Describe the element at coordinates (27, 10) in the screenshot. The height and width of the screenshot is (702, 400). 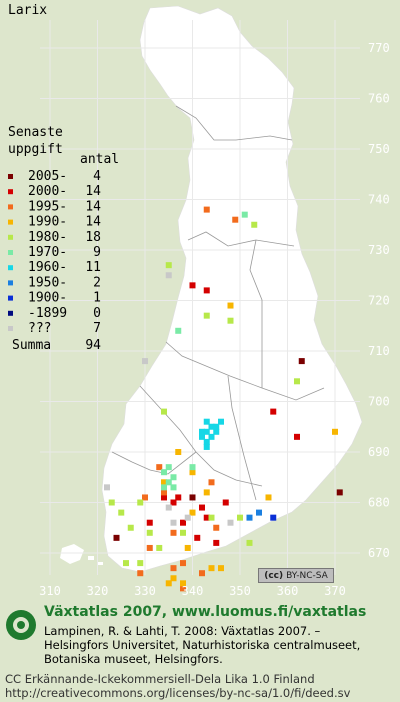
I see `species-title: Larix` at that location.